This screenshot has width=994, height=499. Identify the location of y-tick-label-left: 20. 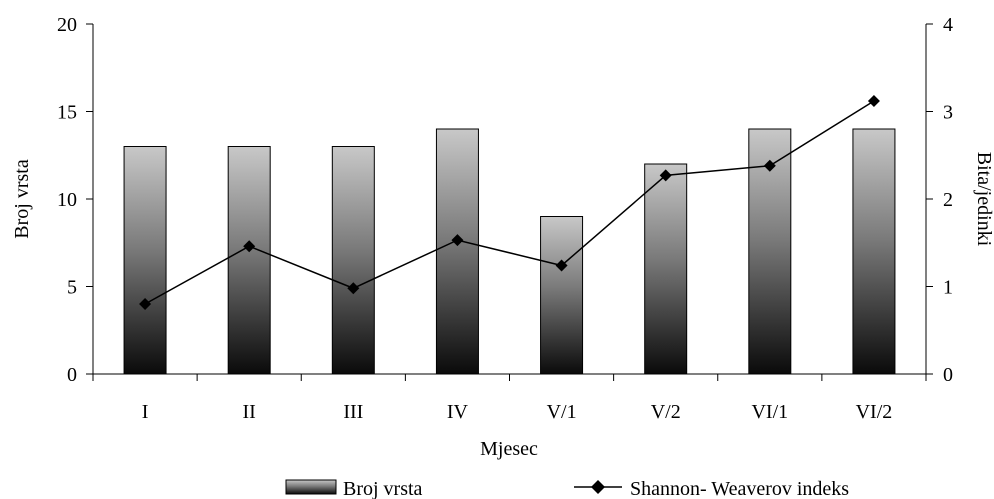
(67, 25).